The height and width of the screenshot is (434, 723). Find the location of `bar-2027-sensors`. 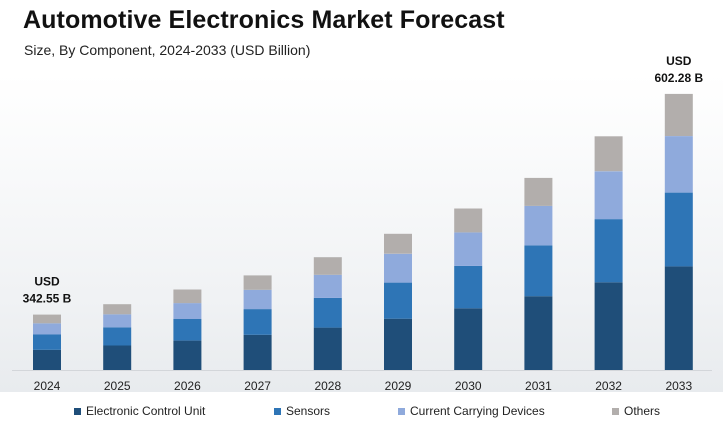

bar-2027-sensors is located at coordinates (257, 322).